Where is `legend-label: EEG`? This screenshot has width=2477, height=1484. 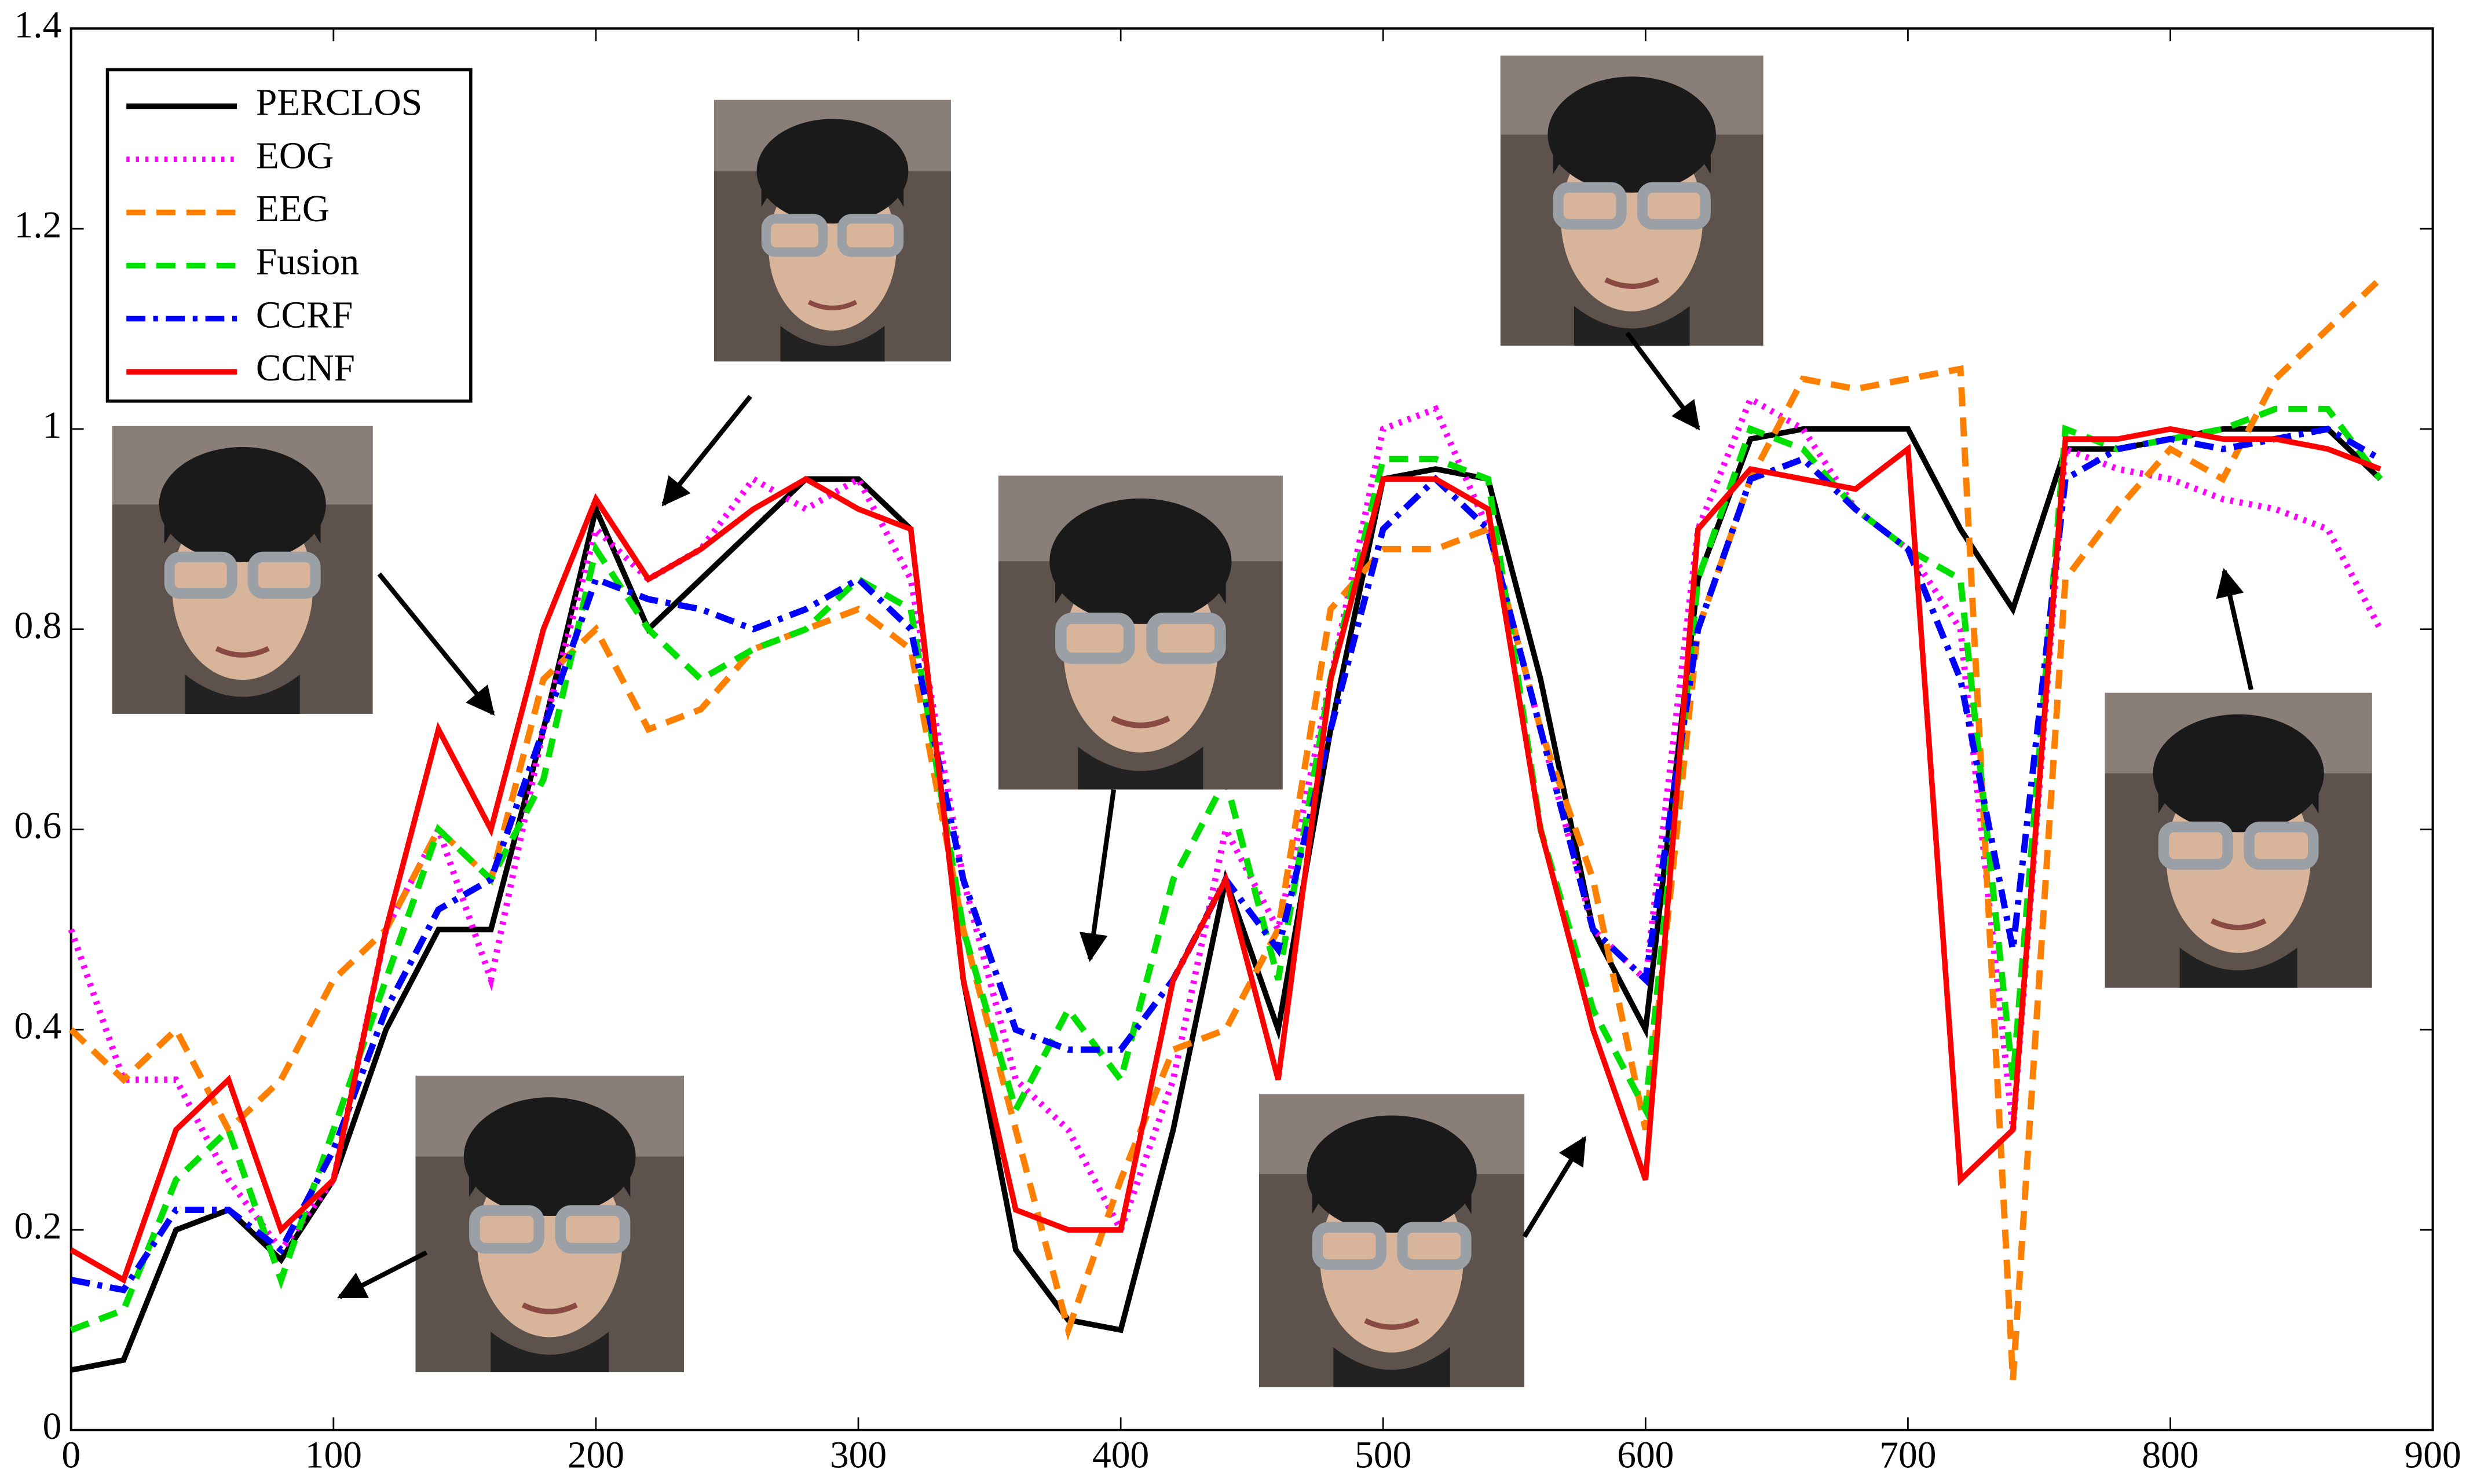
legend-label: EEG is located at coordinates (293, 209).